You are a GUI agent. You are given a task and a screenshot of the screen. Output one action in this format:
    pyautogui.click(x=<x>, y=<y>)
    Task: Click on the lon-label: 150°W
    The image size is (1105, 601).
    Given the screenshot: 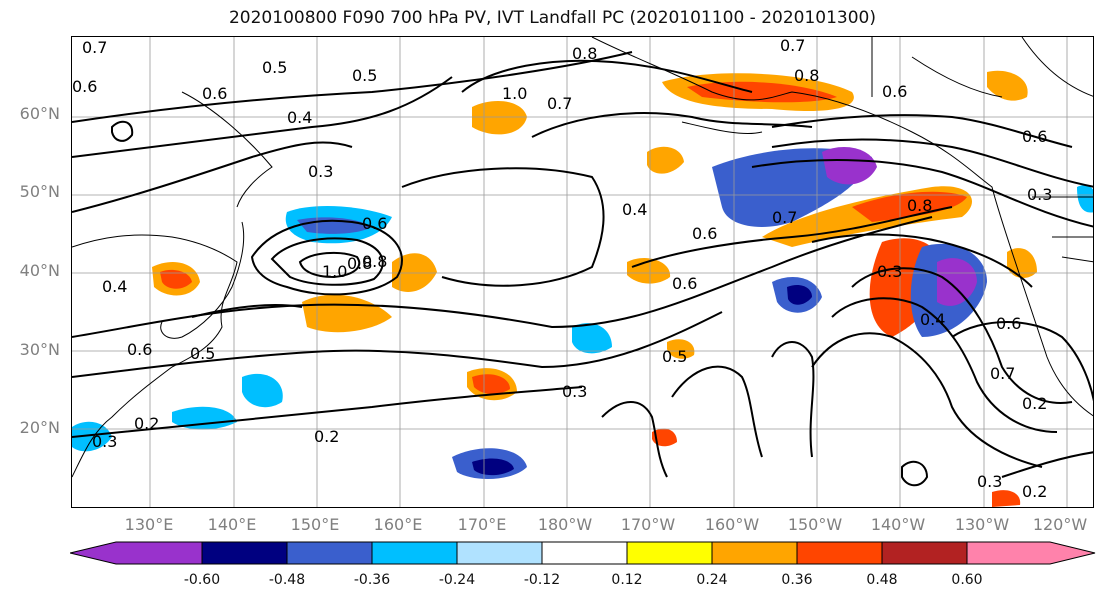 What is the action you would take?
    pyautogui.click(x=815, y=524)
    